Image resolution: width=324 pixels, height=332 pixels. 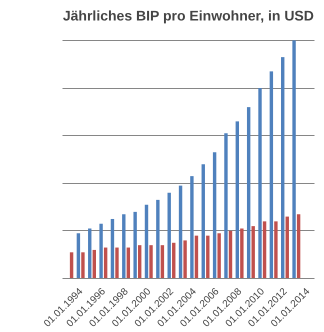 I want to click on chart-title: Jährliches BIP pro Einwohner, in USD, so click(x=188, y=16).